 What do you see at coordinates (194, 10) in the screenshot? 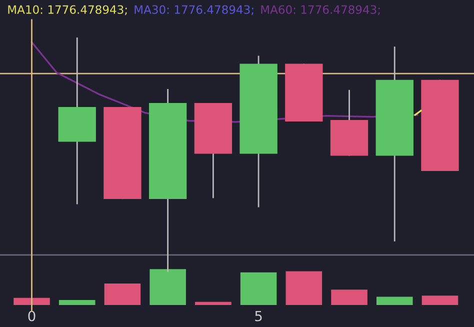
I see `legend-label: MA30: 1776.478943;` at bounding box center [194, 10].